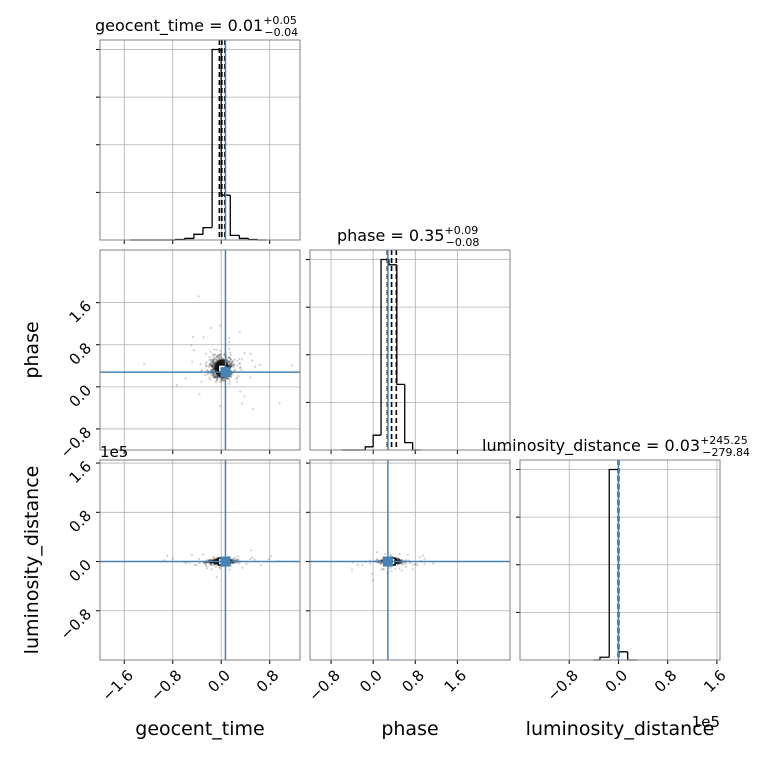 The image size is (760, 760). I want to click on diag-luminosity-distance-title-value: luminosity_distance = 0.03, so click(591, 446).